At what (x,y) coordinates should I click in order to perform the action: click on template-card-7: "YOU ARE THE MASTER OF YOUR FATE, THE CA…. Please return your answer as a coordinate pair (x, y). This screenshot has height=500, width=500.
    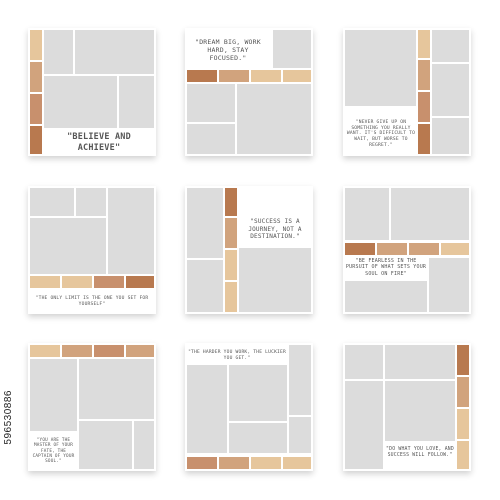
    Looking at the image, I should click on (92, 407).